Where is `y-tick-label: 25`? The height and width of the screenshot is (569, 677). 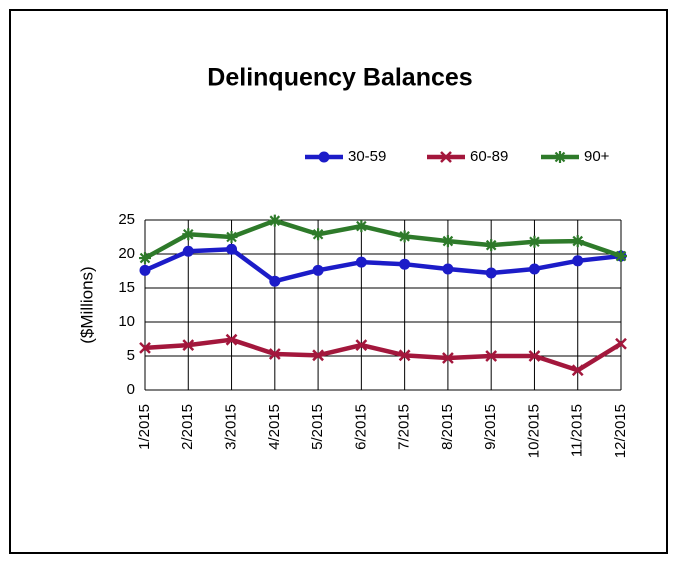 y-tick-label: 25 is located at coordinates (126, 219).